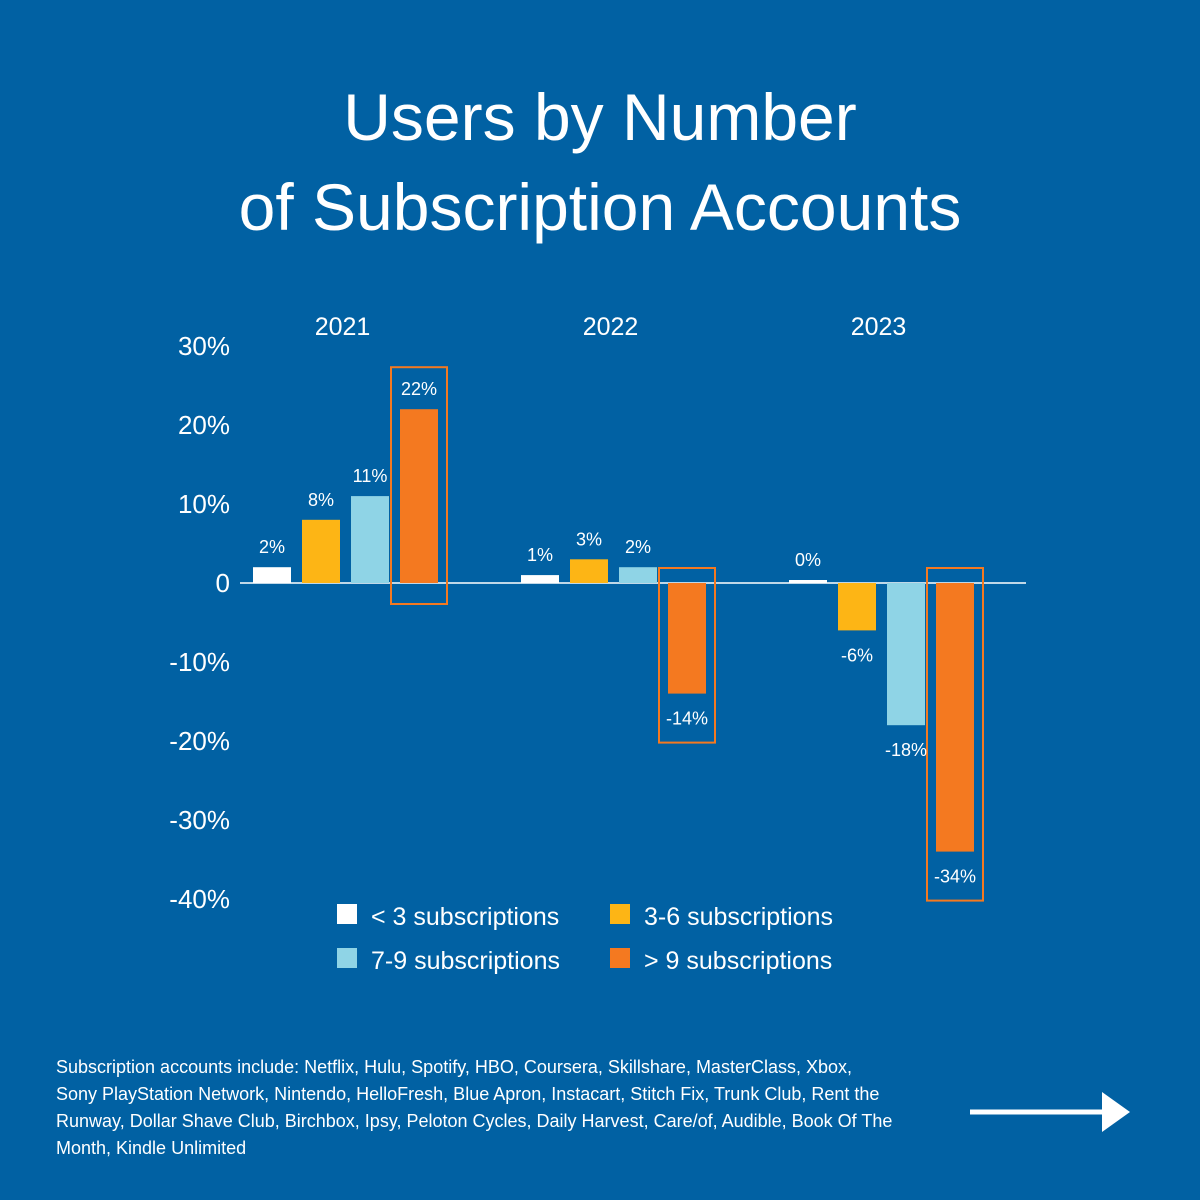 This screenshot has width=1200, height=1200. What do you see at coordinates (465, 917) in the screenshot?
I see `legend-label: < 3 subscriptions` at bounding box center [465, 917].